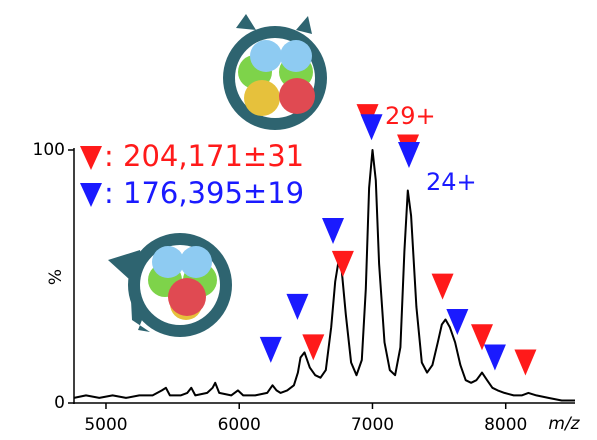 This screenshot has width=597, height=440. I want to click on y-axis-label: %, so click(56, 277).